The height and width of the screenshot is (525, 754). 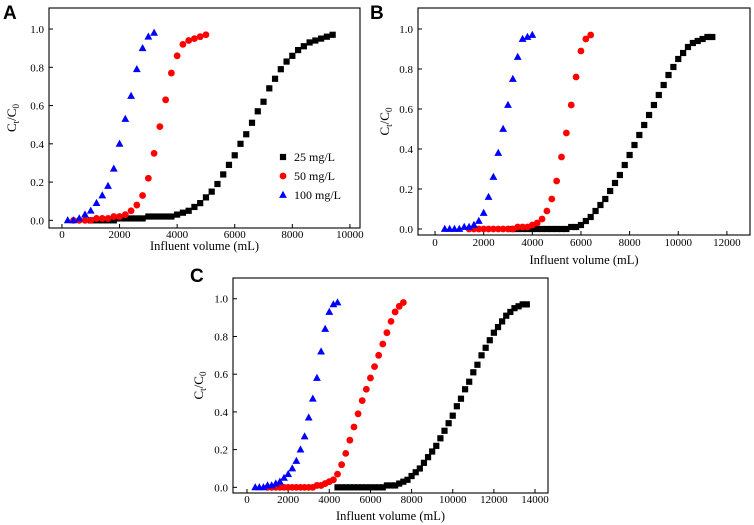 I want to click on legend-label: 50 mg/L, so click(x=314, y=176).